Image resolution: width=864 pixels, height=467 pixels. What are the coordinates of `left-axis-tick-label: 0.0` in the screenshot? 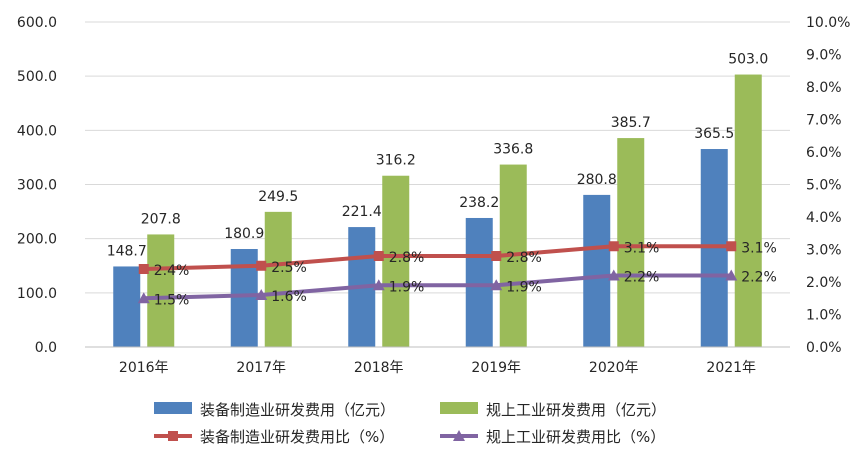 It's located at (46, 348).